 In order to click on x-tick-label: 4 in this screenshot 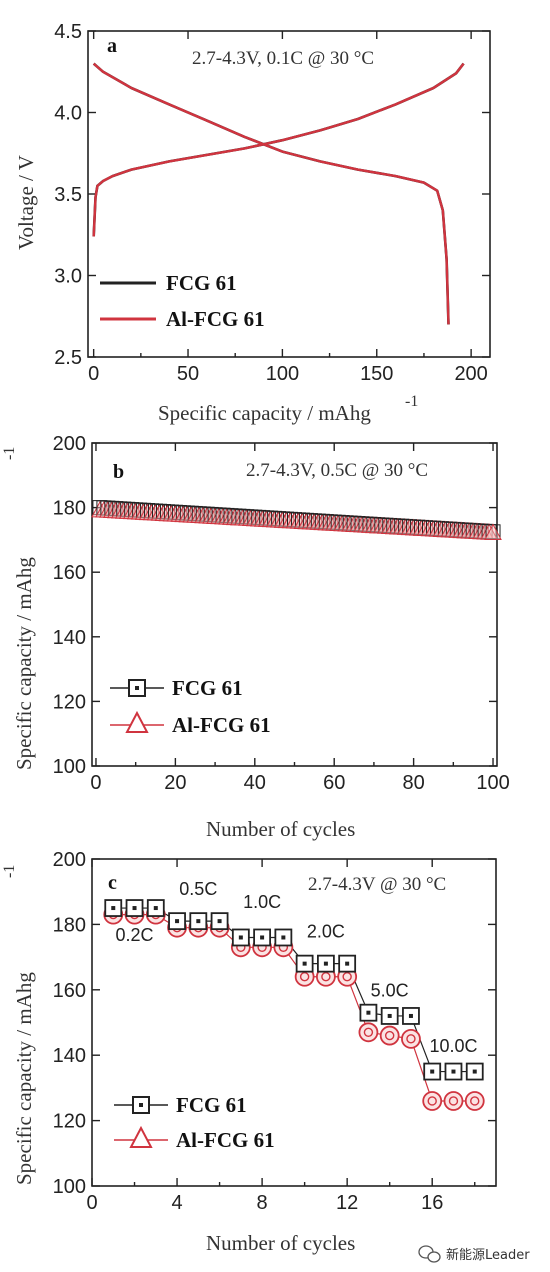, I will do `click(176, 1203)`.